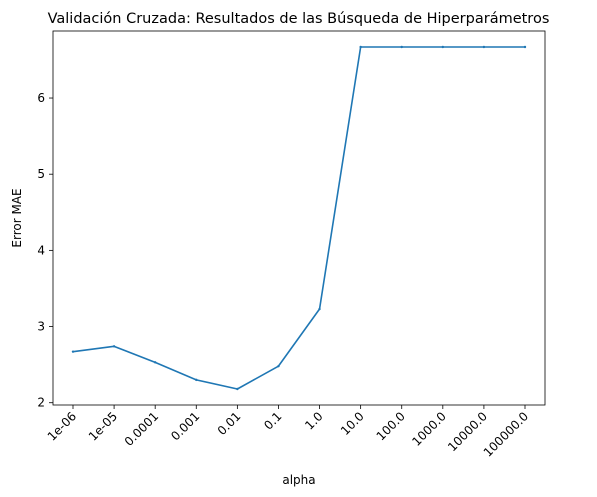  What do you see at coordinates (142, 429) in the screenshot?
I see `x-tick-label: 0.0001` at bounding box center [142, 429].